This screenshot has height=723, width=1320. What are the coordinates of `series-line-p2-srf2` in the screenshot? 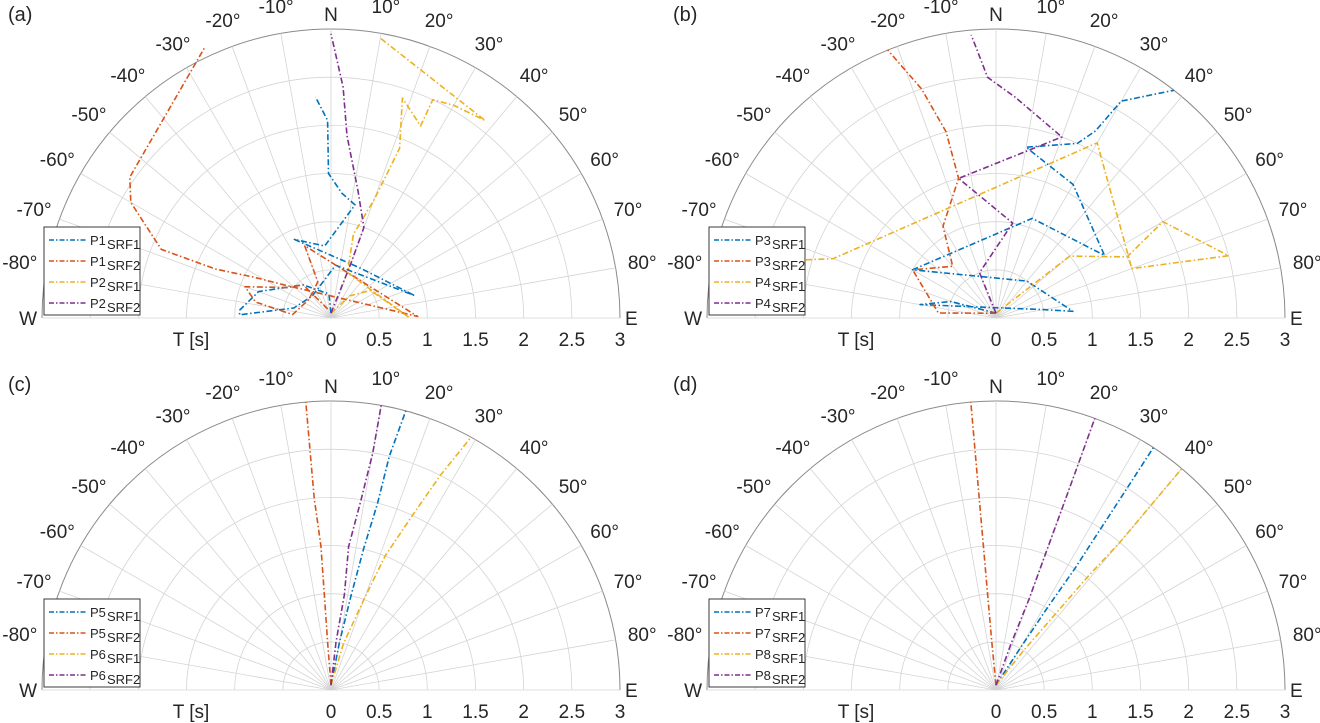 It's located at (347, 173).